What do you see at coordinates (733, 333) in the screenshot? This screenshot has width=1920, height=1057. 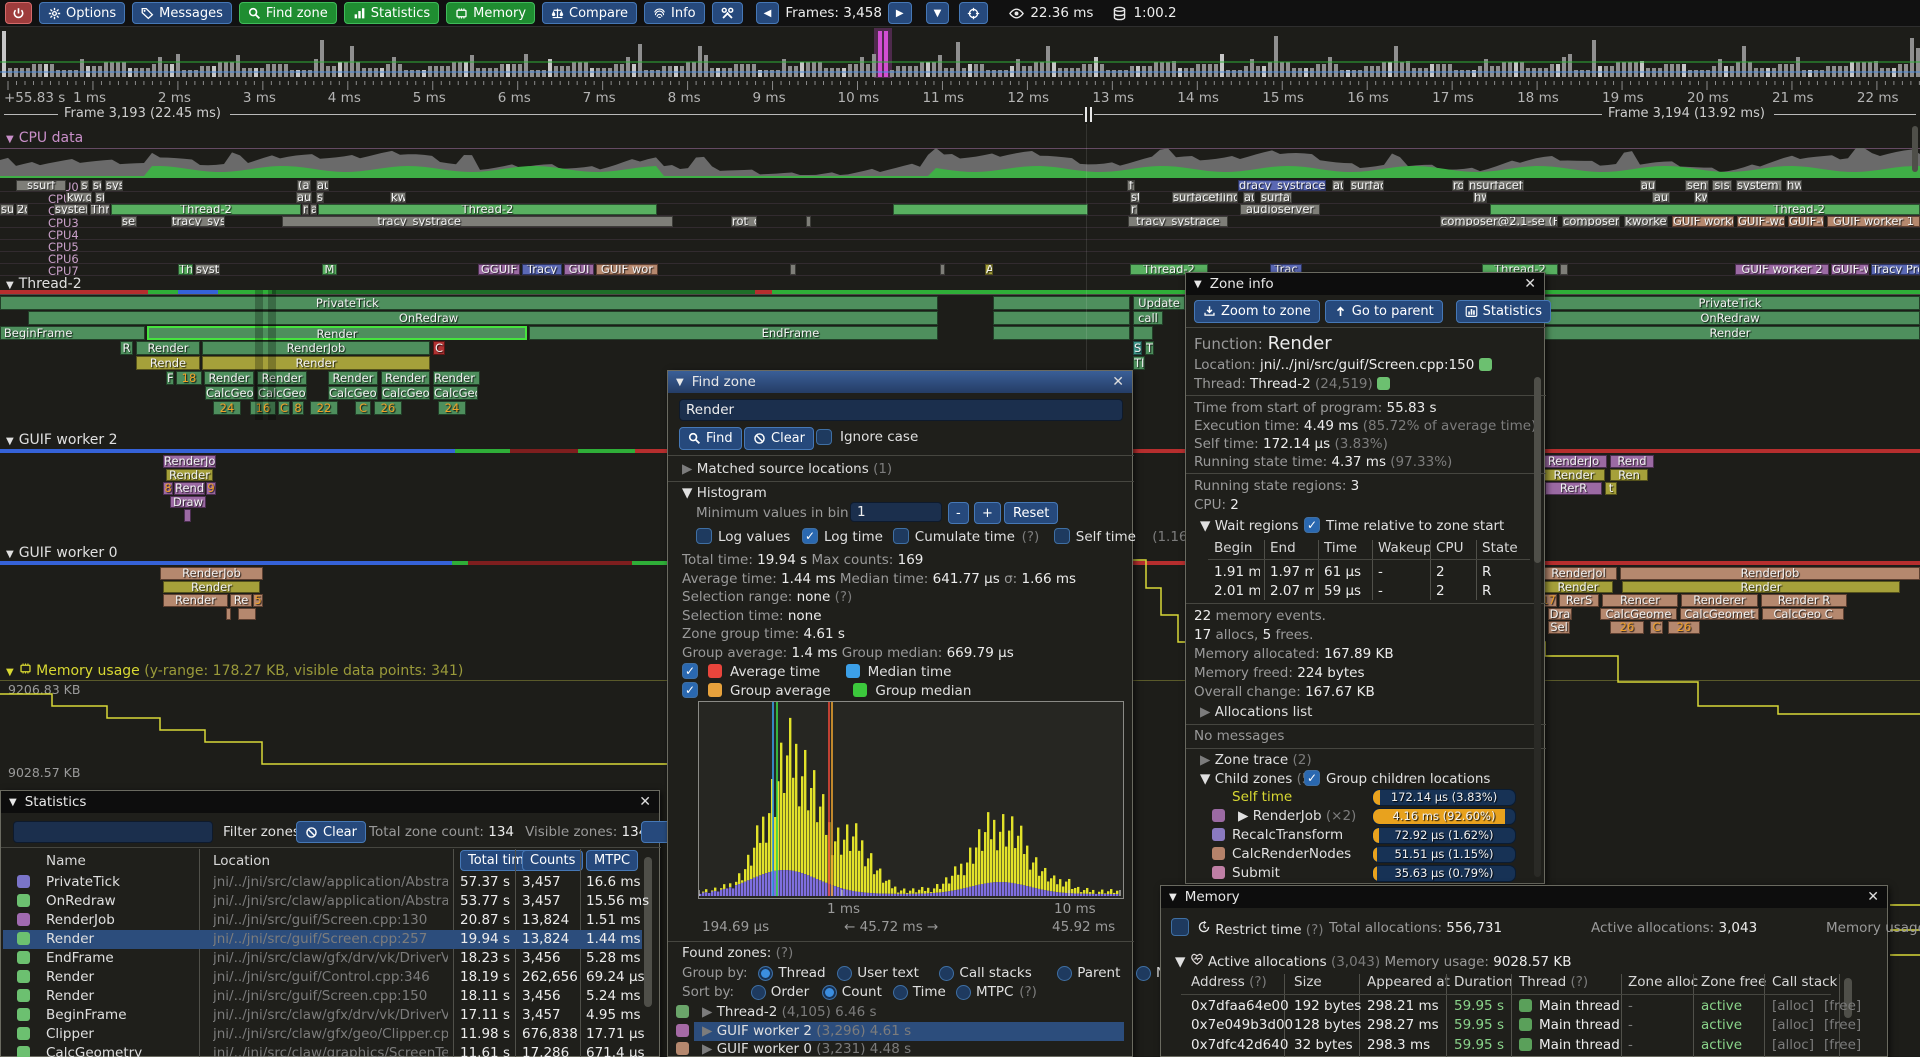 I see `thread-zone: EndFrame` at bounding box center [733, 333].